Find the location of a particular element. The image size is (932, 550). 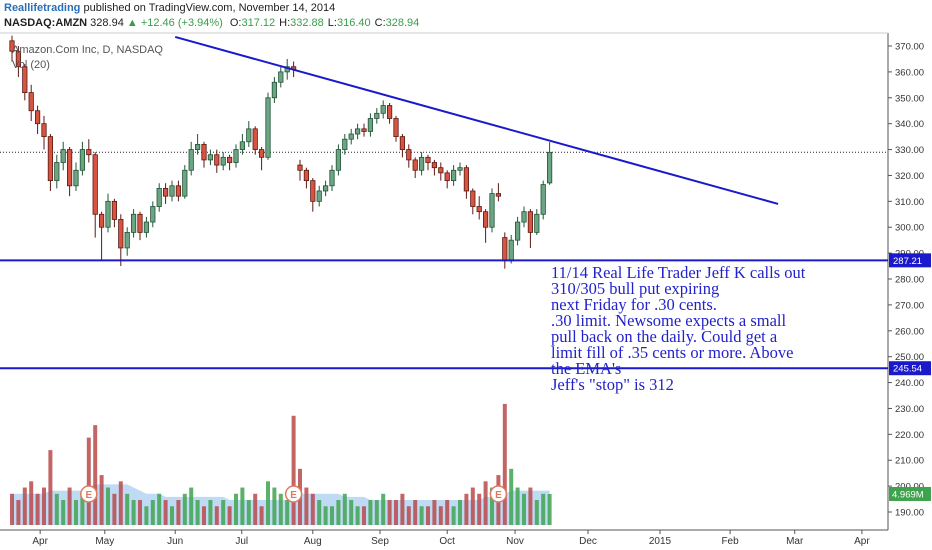

y-tick-label: 320.00 is located at coordinates (909, 176).